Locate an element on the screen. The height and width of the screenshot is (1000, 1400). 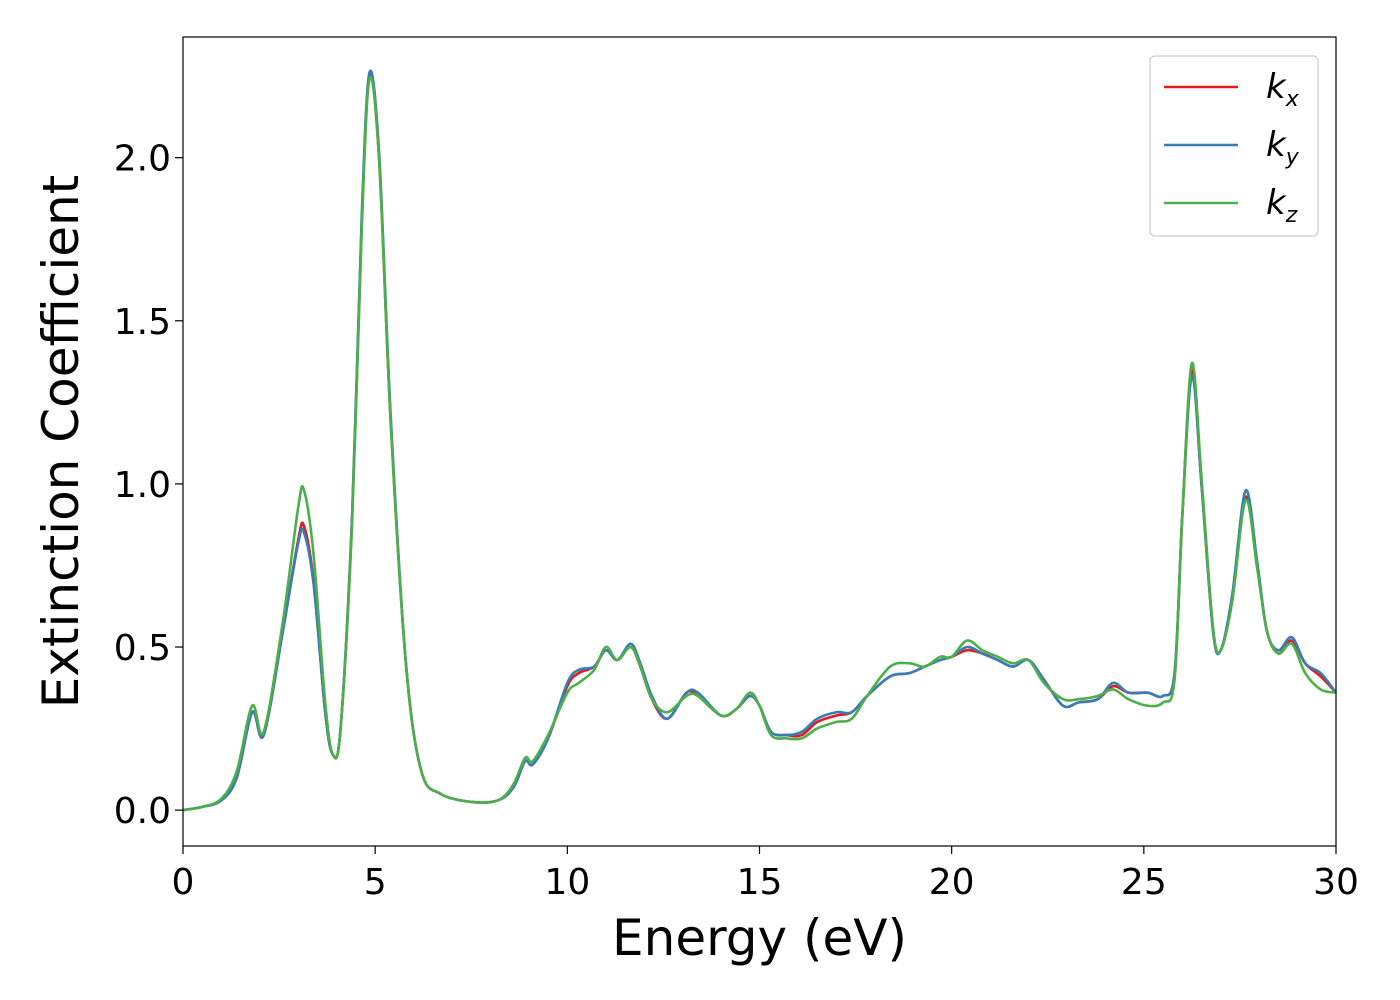
x-axis-title: Energy (eV) is located at coordinates (759, 938).